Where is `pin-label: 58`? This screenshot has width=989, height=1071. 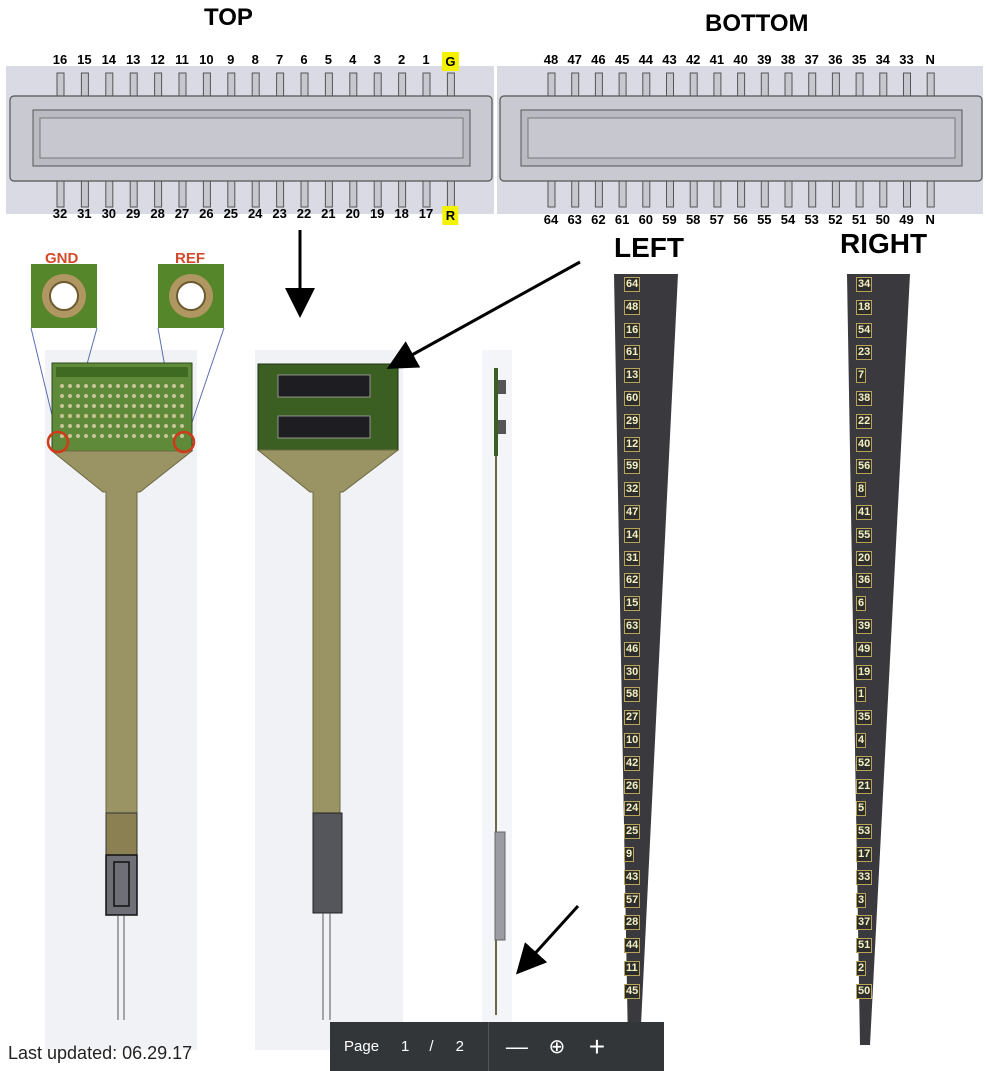 pin-label: 58 is located at coordinates (693, 219).